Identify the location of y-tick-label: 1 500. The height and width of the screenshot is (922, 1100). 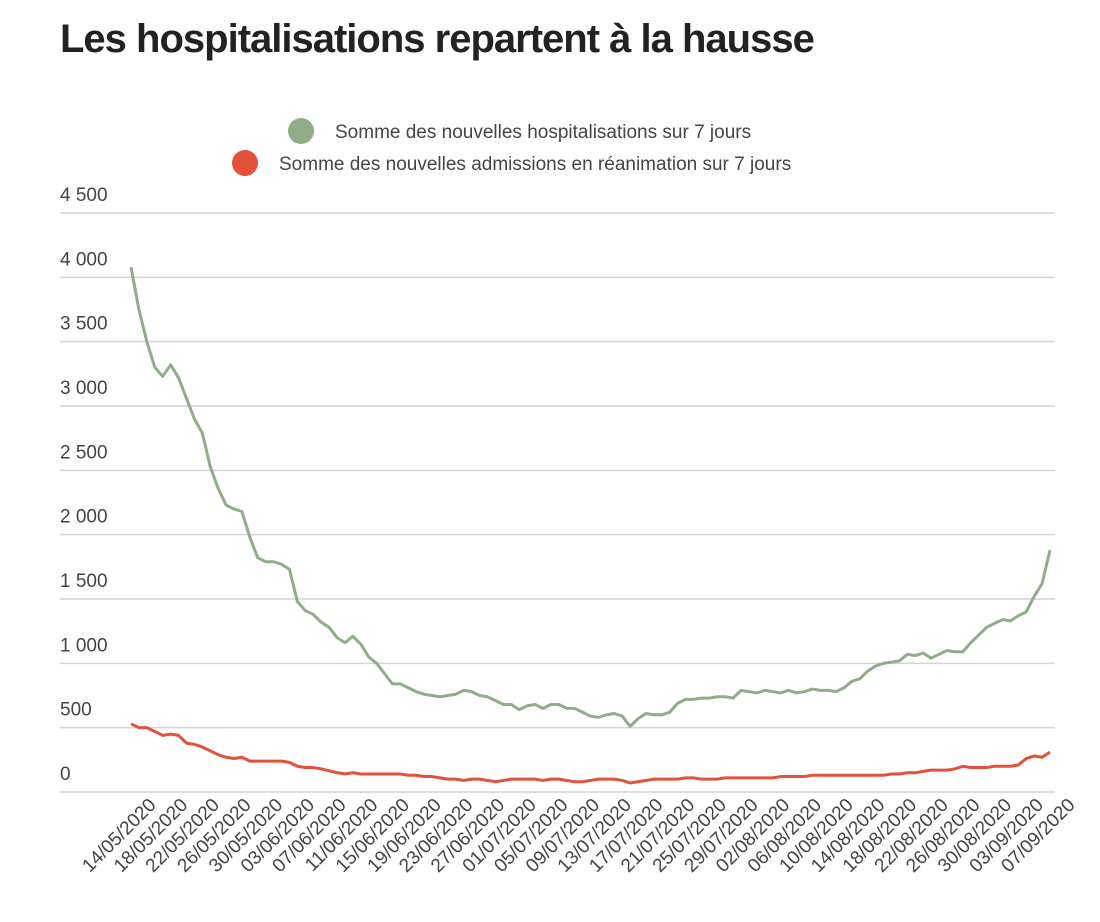
(84, 581).